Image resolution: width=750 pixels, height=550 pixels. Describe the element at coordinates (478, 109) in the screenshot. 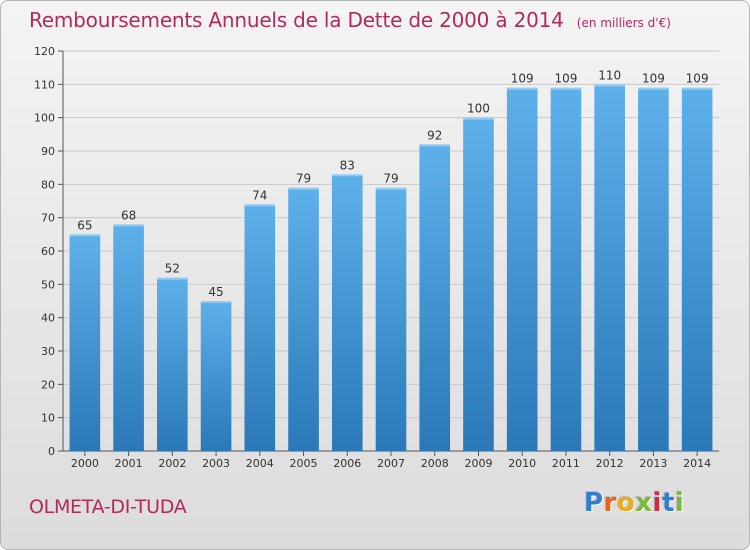

I see `bar-value-label: 100` at that location.